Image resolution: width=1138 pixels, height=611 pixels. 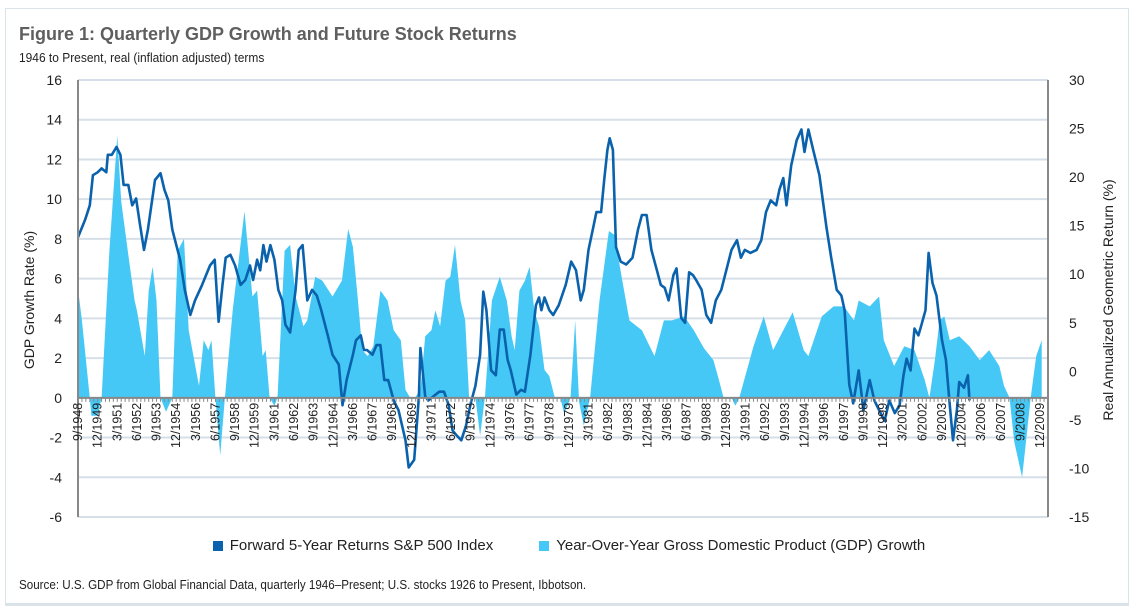 I want to click on x-tick-label: 3/2006, so click(x=981, y=422).